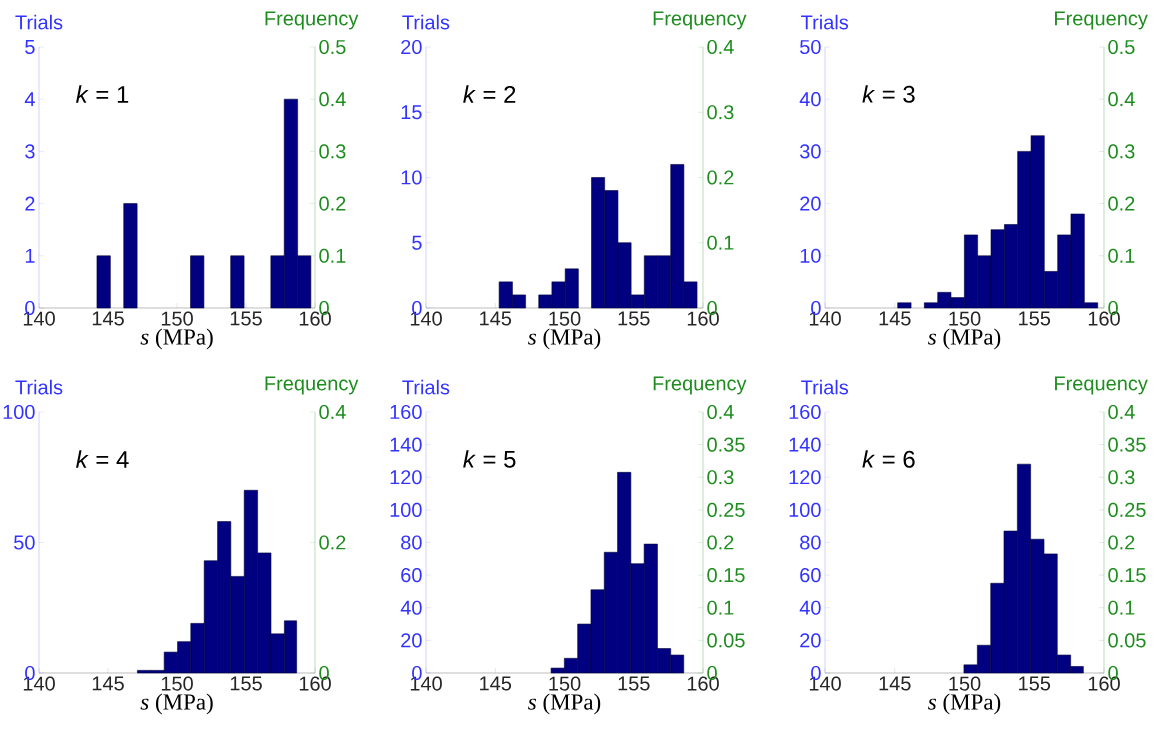  What do you see at coordinates (888, 459) in the screenshot?
I see `annotation: k = 6` at bounding box center [888, 459].